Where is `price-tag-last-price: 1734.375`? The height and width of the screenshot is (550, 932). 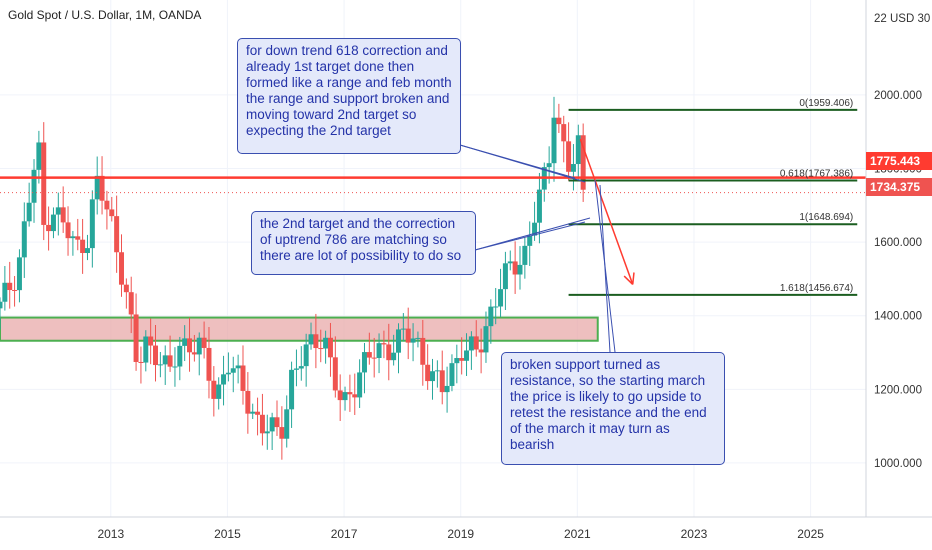 price-tag-last-price: 1734.375 is located at coordinates (899, 187).